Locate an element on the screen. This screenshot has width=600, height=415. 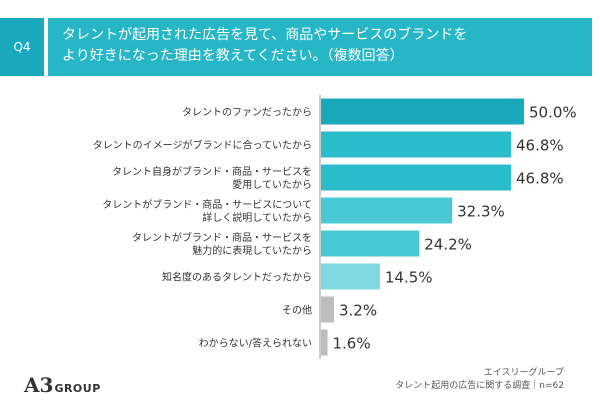
logo-mark: A3 is located at coordinates (39, 385).